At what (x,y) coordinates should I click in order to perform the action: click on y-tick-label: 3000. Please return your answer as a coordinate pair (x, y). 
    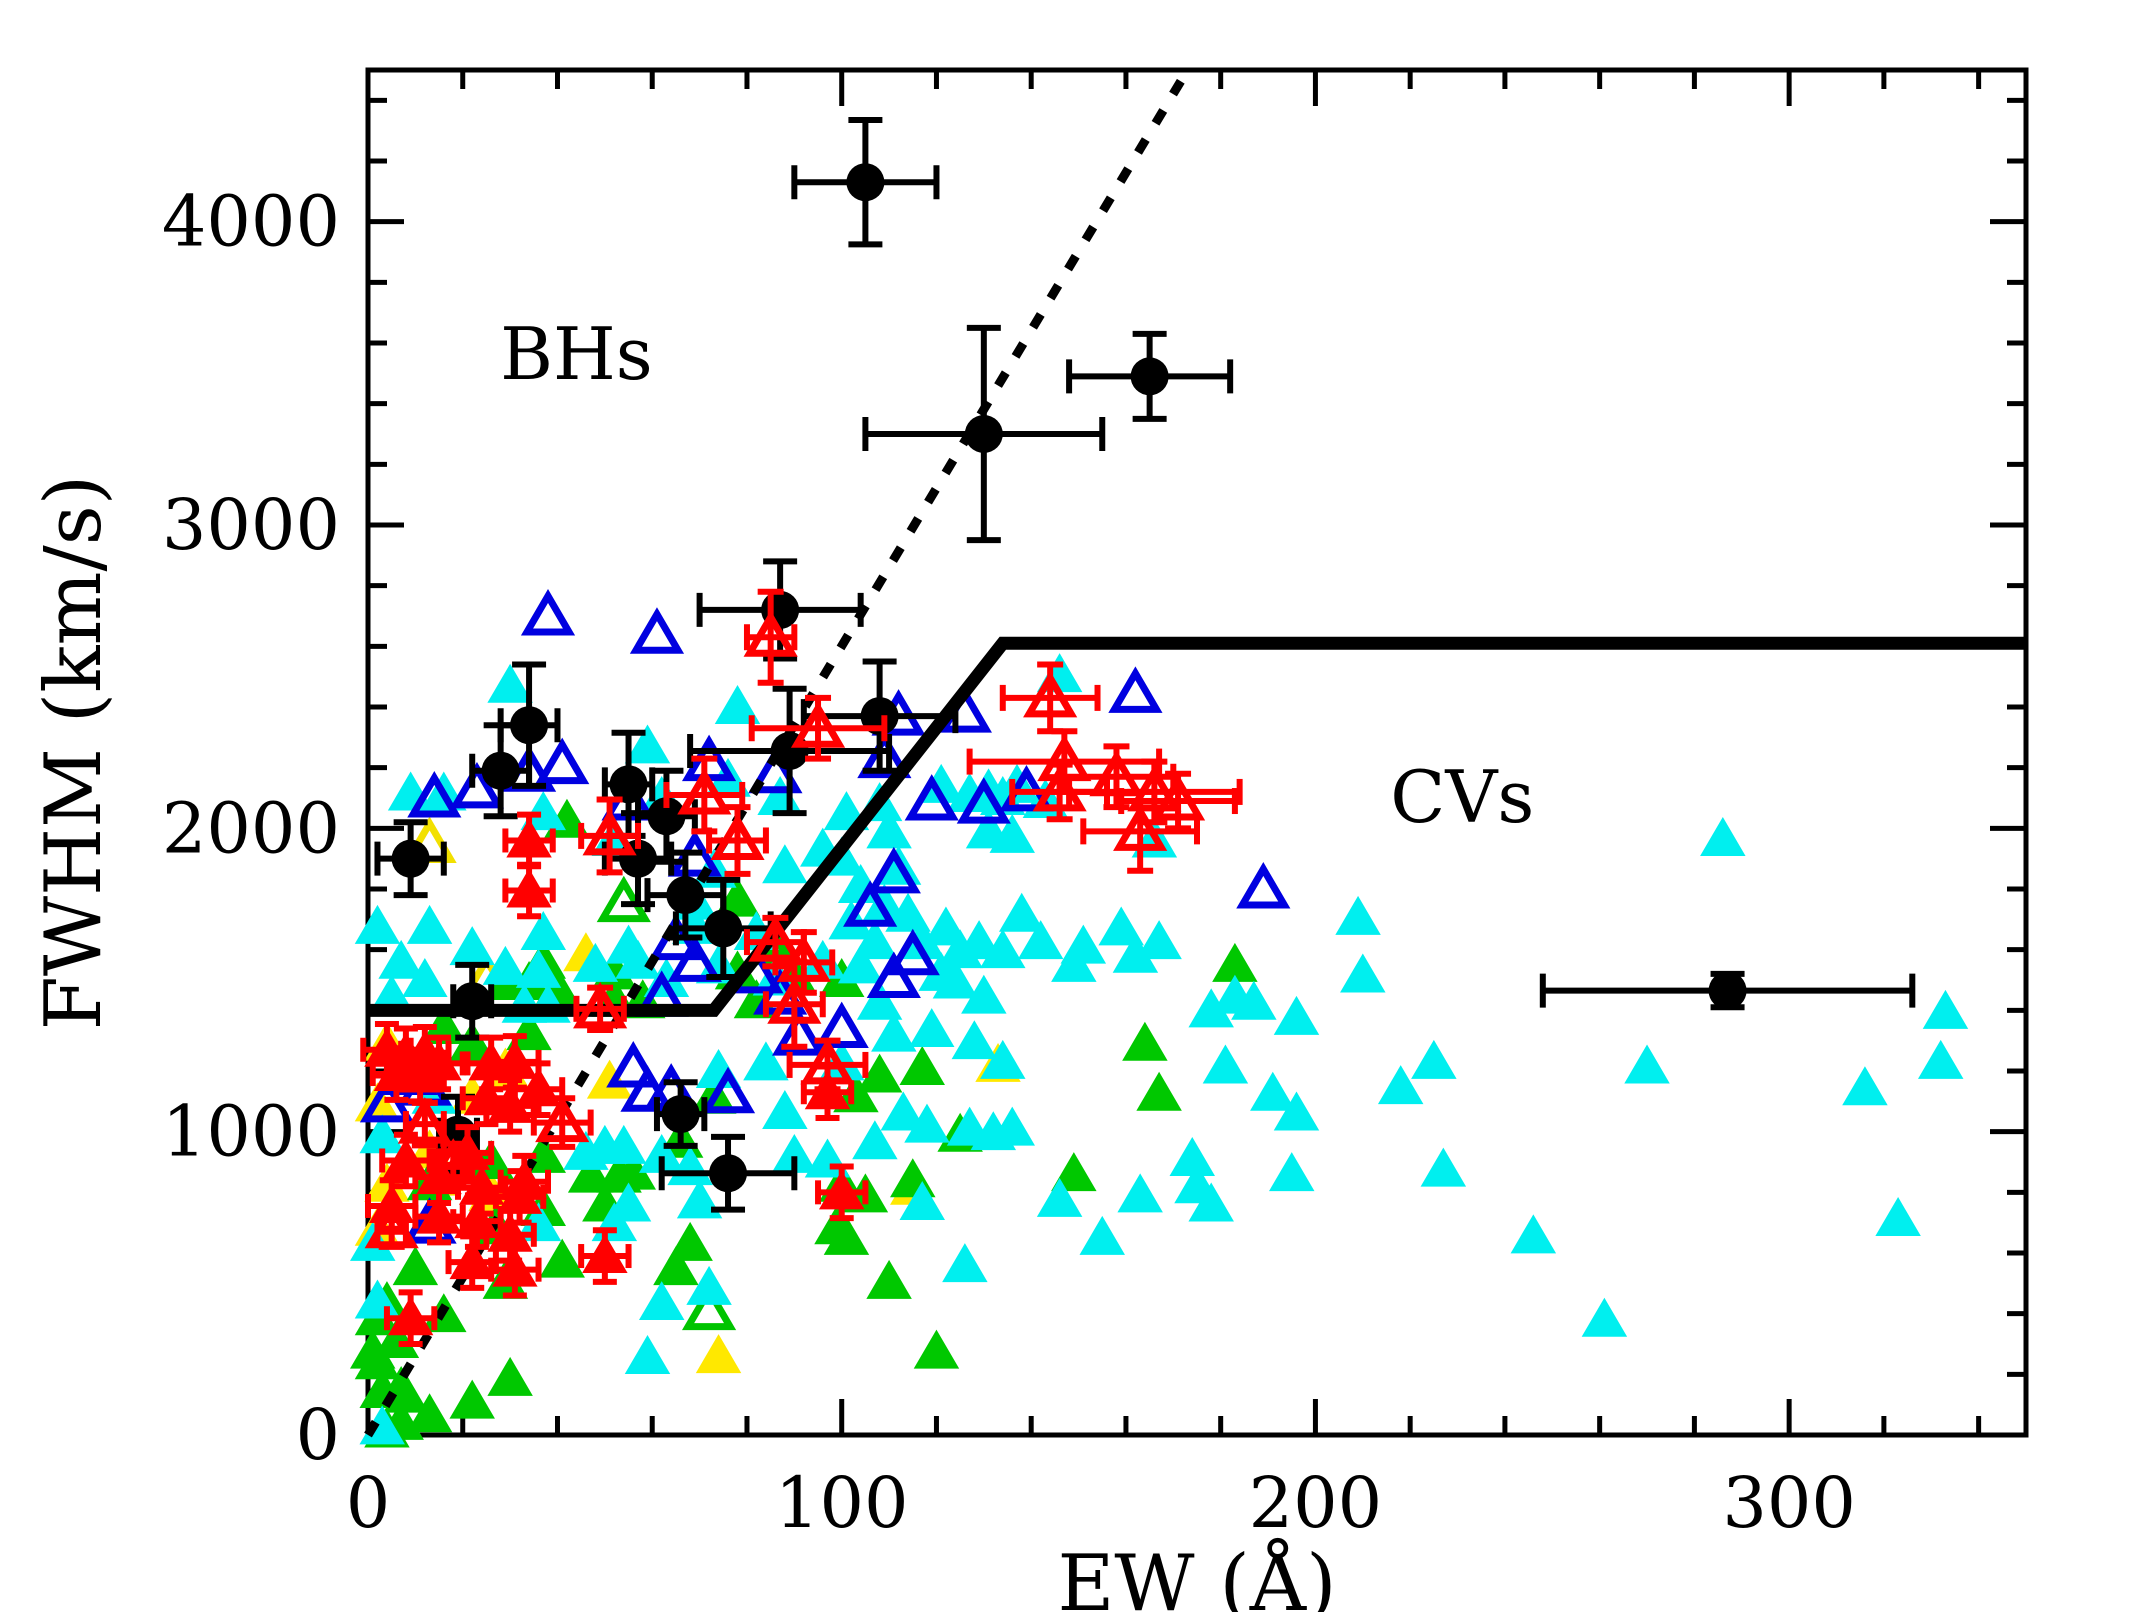
    Looking at the image, I should click on (251, 525).